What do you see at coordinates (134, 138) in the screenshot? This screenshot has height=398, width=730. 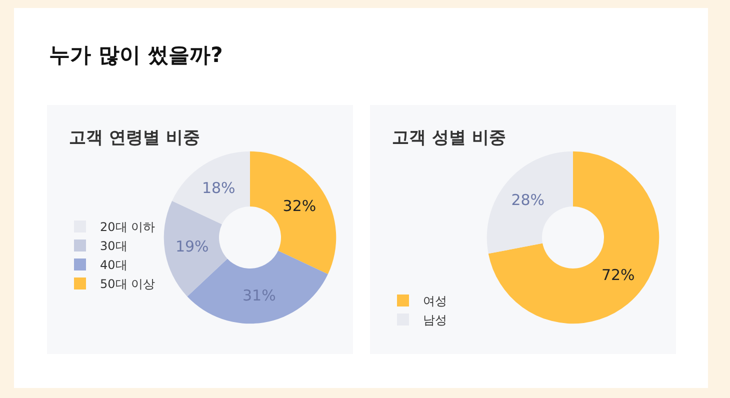 I see `chart-title: 고객 연령별 비중` at bounding box center [134, 138].